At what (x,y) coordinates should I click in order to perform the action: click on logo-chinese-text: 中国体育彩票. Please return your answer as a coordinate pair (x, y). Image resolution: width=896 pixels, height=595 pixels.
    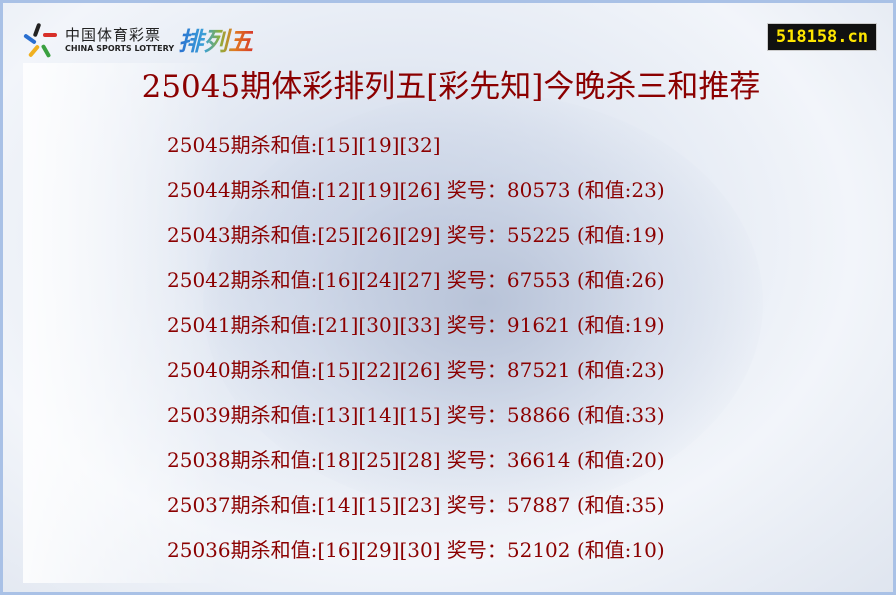
    Looking at the image, I should click on (113, 34).